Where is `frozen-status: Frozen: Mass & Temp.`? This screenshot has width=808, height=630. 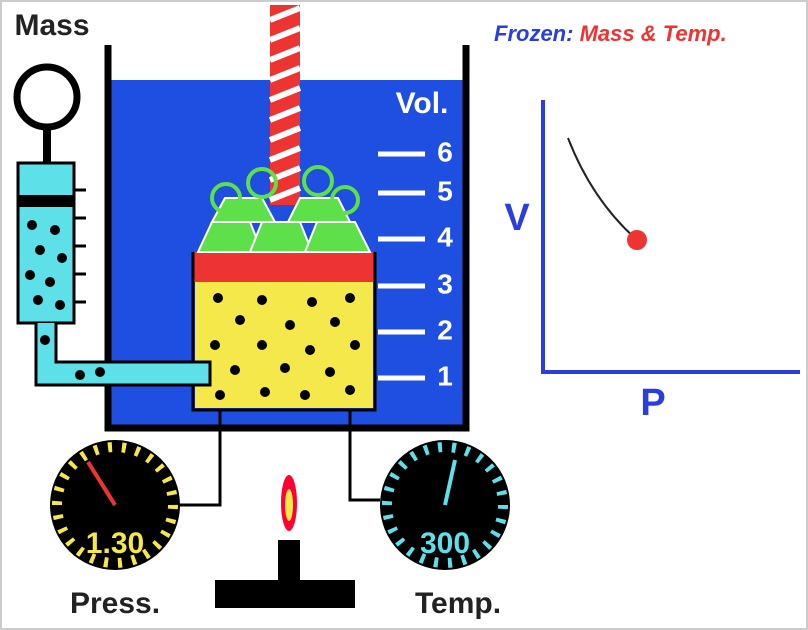
frozen-status: Frozen: Mass & Temp. is located at coordinates (610, 33).